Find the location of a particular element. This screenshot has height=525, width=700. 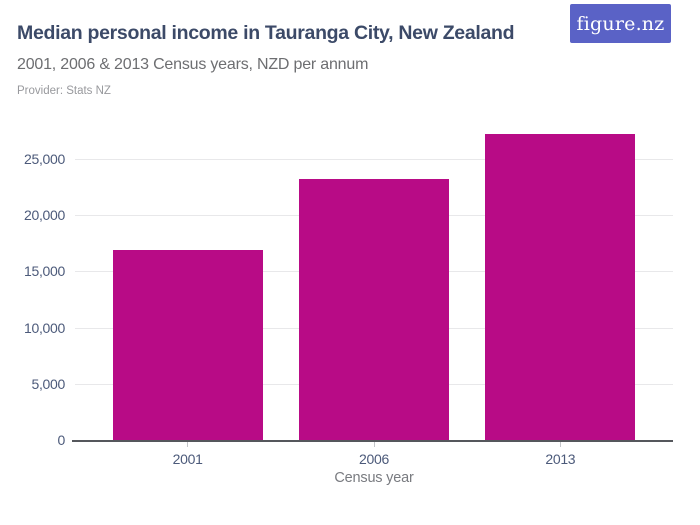

x-axis-tick-label: 2013 is located at coordinates (560, 459).